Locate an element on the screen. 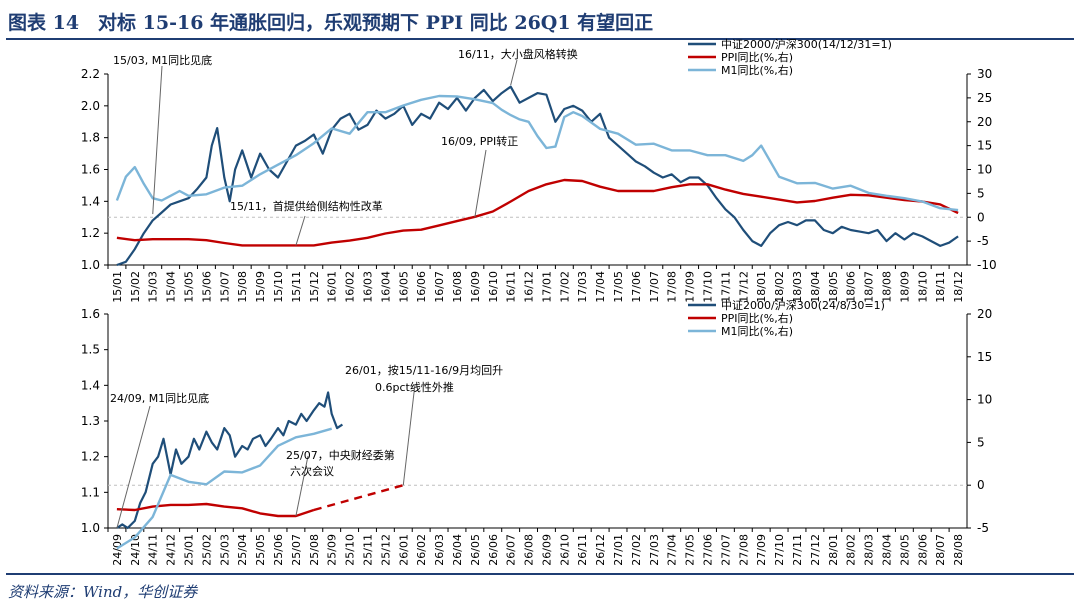 The width and height of the screenshot is (1080, 613). x-tick-label: 26/12 is located at coordinates (600, 550).